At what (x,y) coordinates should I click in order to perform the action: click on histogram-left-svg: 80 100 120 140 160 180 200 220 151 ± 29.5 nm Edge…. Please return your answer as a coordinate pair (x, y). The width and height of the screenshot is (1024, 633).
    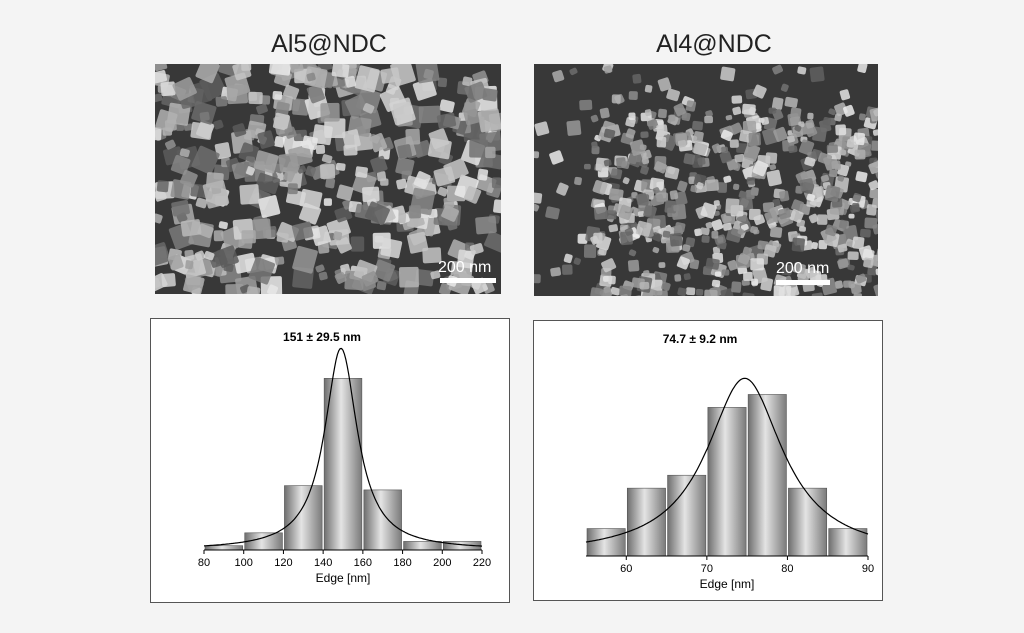
    Looking at the image, I should click on (344, 457).